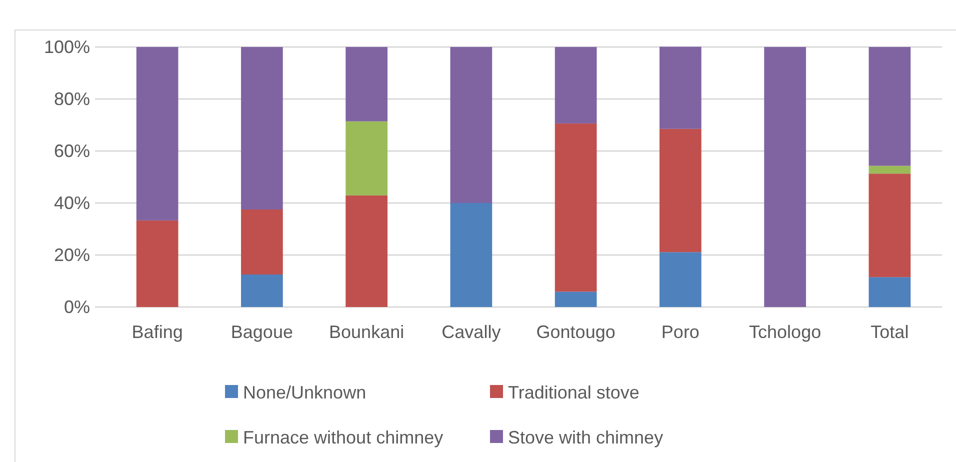  What do you see at coordinates (261, 332) in the screenshot?
I see `x-tick-label: Bagoue` at bounding box center [261, 332].